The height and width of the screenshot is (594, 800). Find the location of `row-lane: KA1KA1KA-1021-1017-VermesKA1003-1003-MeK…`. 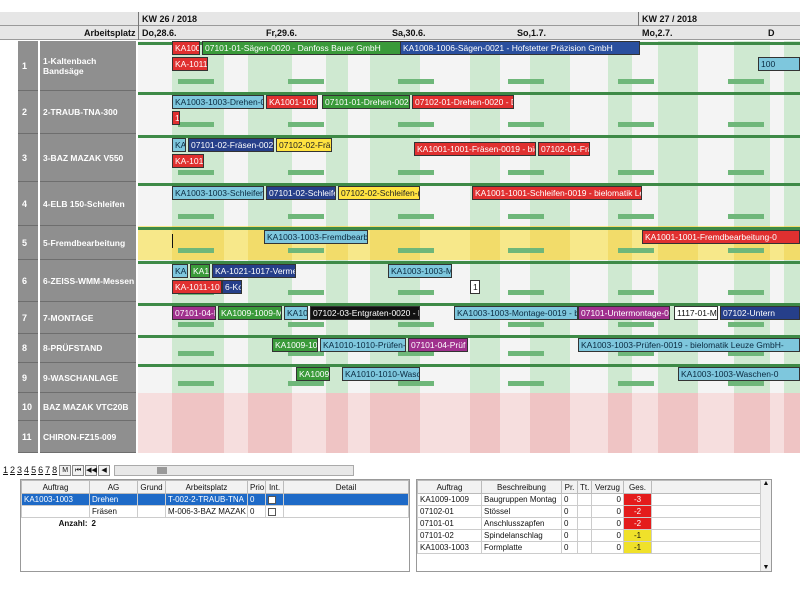

row-lane: KA1KA1KA-1021-1017-VermesKA1003-1003-MeK… is located at coordinates (469, 281).